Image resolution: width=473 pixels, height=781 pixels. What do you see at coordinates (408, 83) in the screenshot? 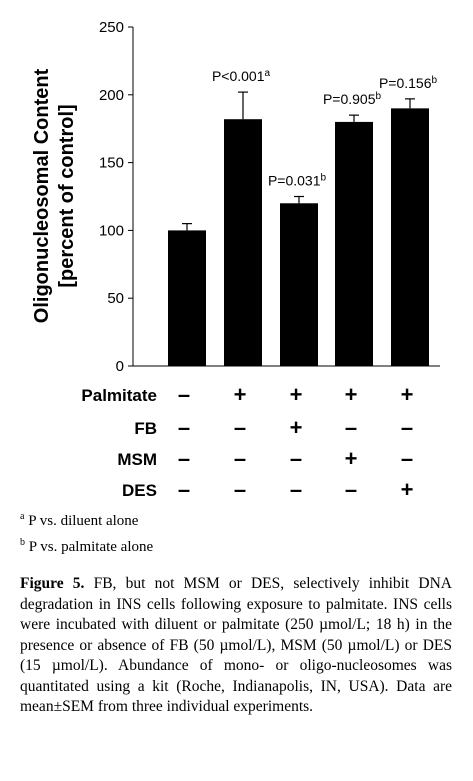
I see `p-value-label-4: P=0.156b` at bounding box center [408, 83].